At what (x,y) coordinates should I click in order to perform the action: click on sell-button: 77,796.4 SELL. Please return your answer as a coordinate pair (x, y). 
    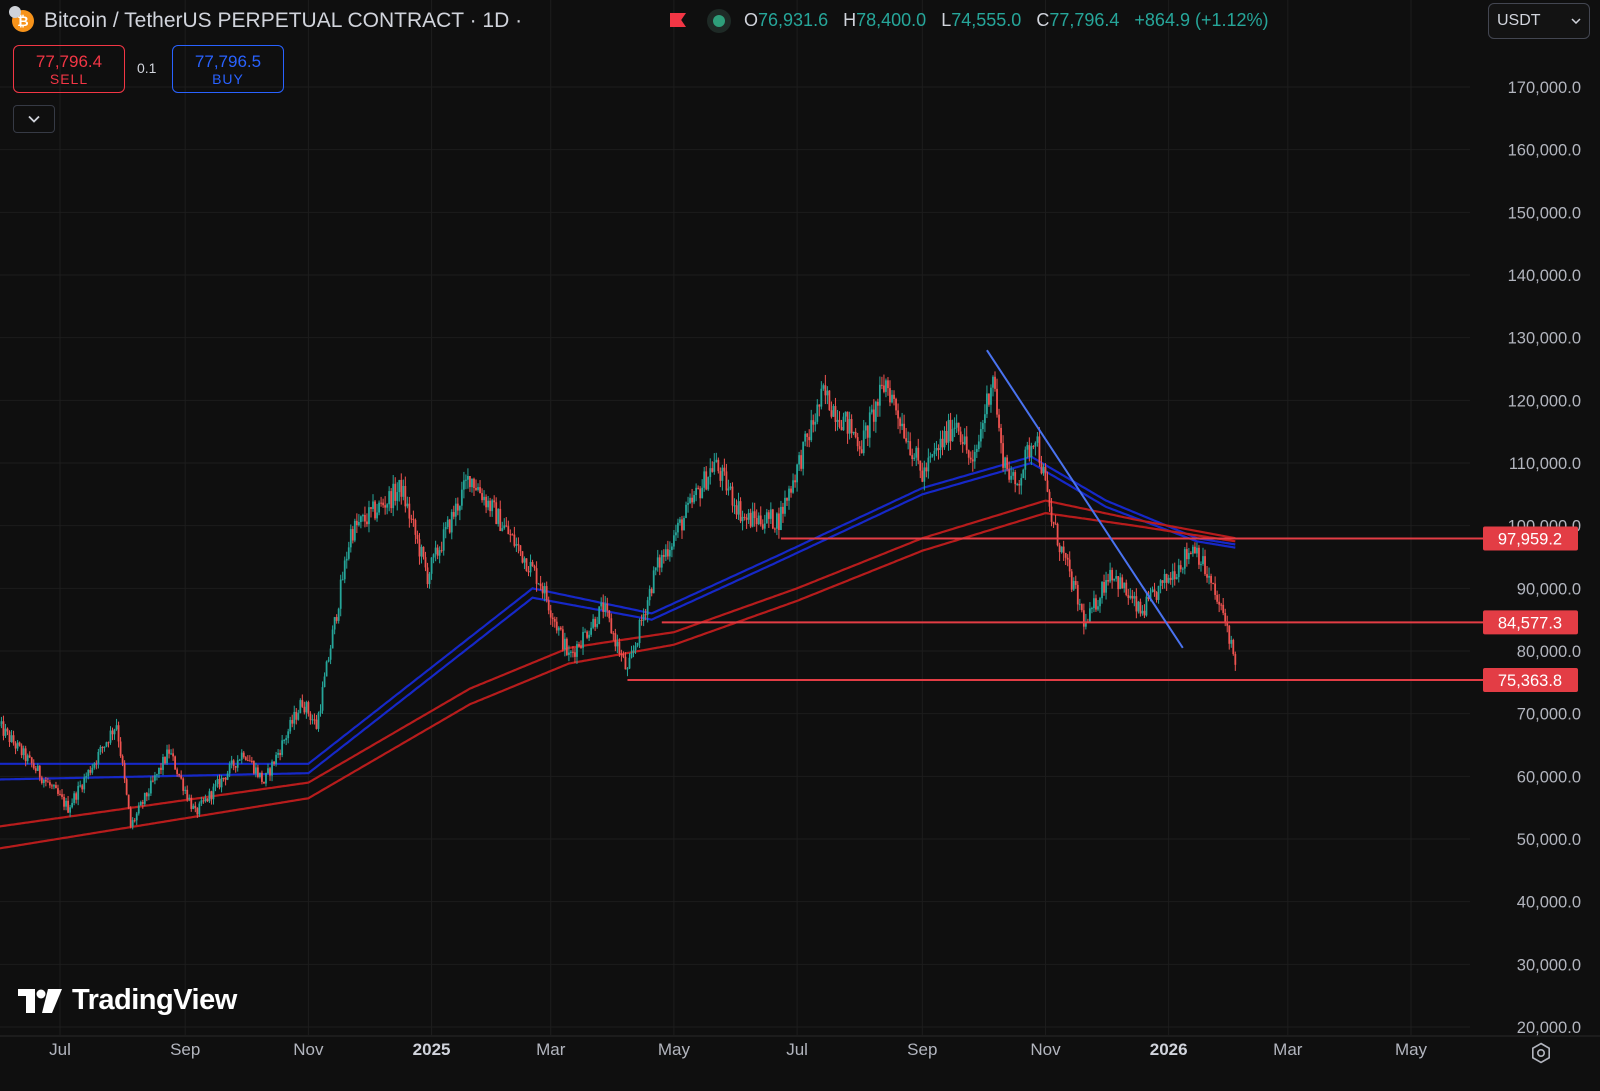
    Looking at the image, I should click on (69, 69).